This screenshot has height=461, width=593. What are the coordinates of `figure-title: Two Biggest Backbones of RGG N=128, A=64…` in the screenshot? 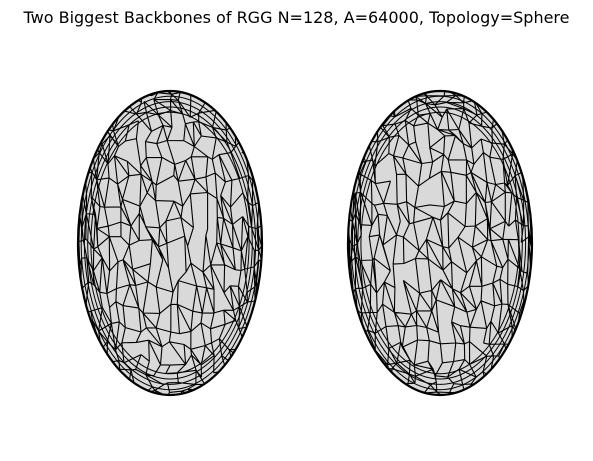 It's located at (296, 17).